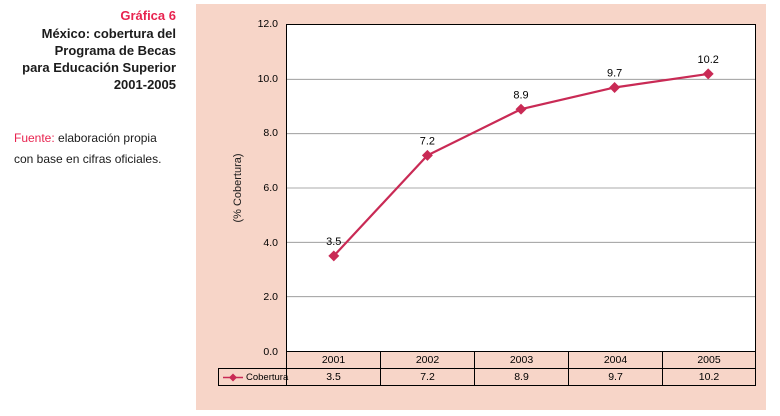 This screenshot has height=416, width=780. What do you see at coordinates (267, 24) in the screenshot?
I see `y-tick-label: 12.0` at bounding box center [267, 24].